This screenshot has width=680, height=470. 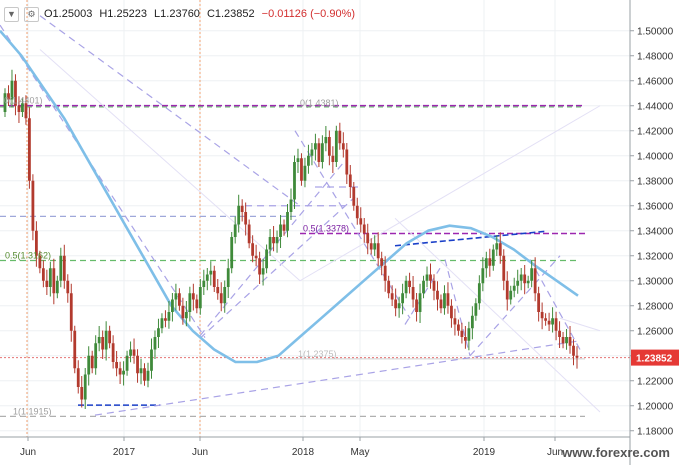 I want to click on price-tick-label: 1.36000, so click(x=655, y=206).